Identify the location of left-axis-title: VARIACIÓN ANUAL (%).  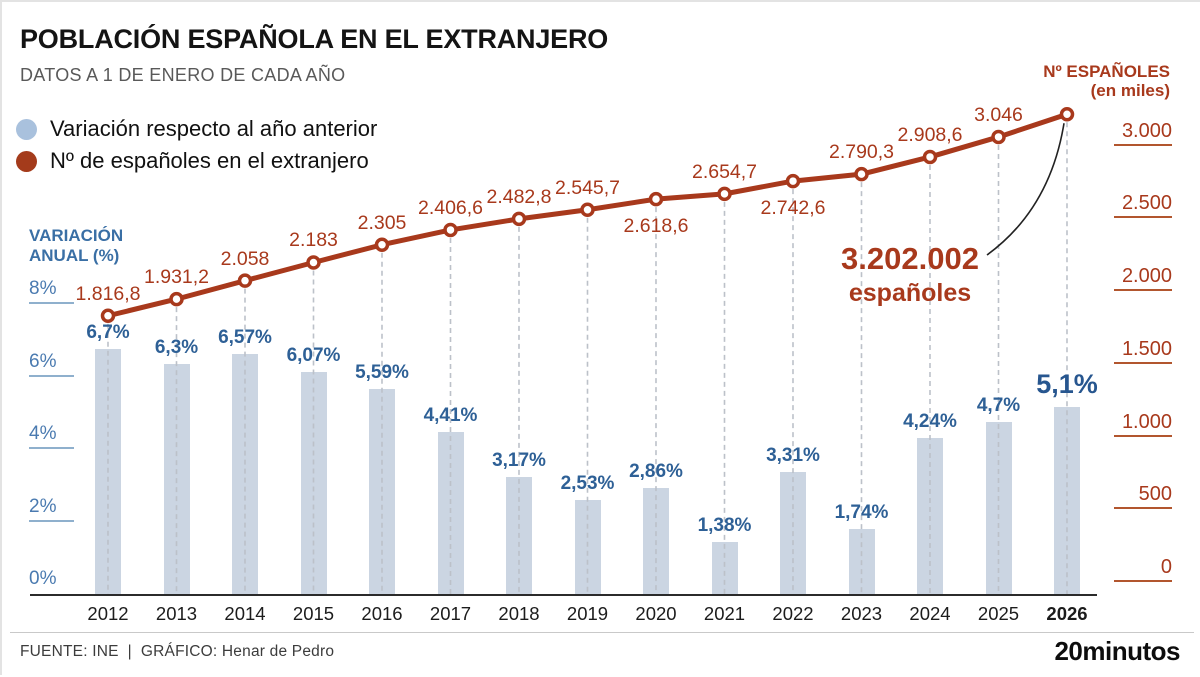
(76, 246).